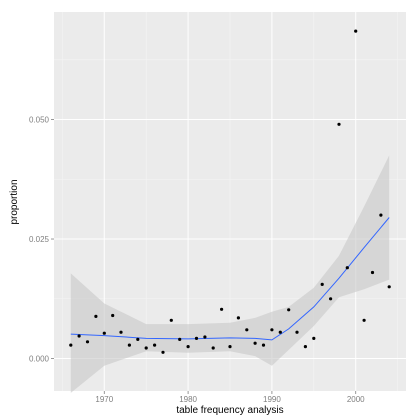 The height and width of the screenshot is (420, 420). I want to click on x-tick-label: 1990, so click(272, 399).